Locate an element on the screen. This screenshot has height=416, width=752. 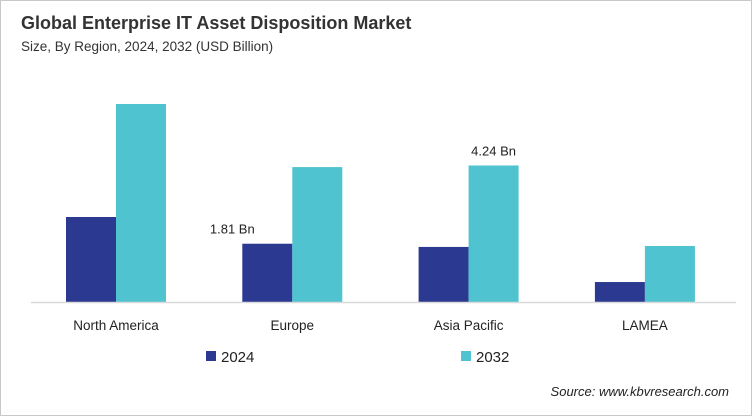
data-label: 4.24 Bn is located at coordinates (493, 150).